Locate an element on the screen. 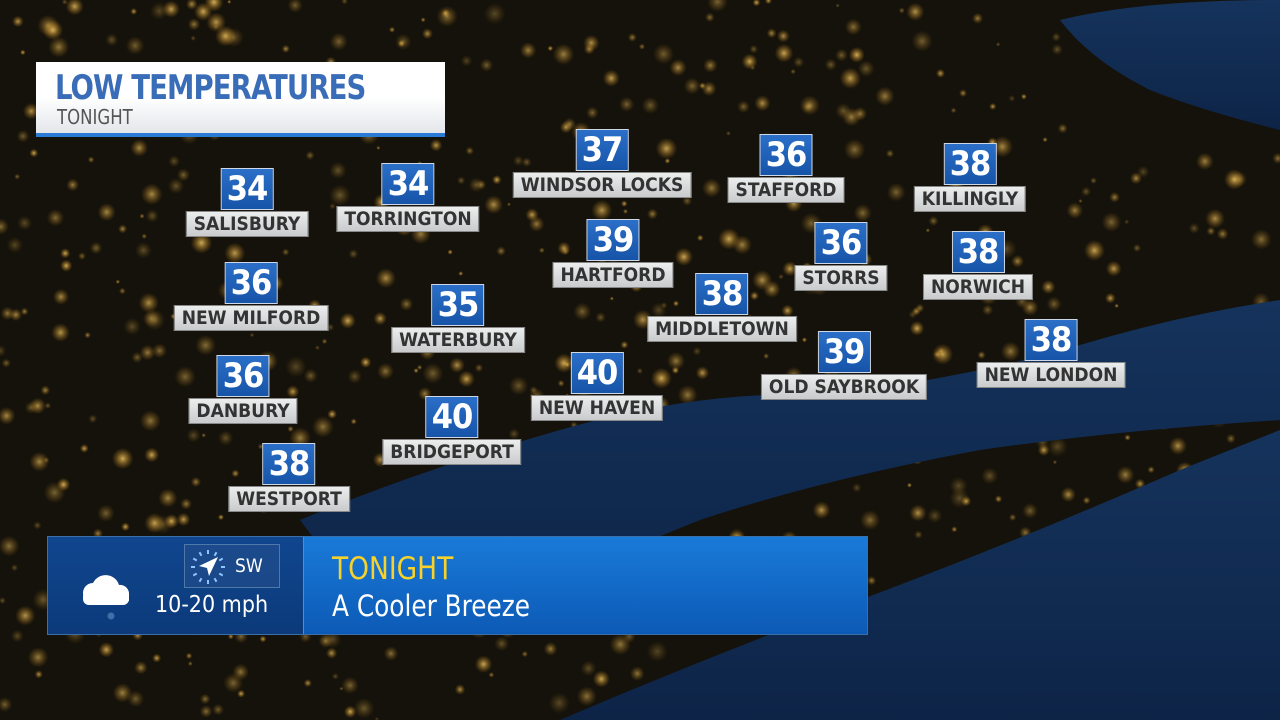 The height and width of the screenshot is (720, 1280). city-marker: 36 NEW MILFORD is located at coordinates (251, 296).